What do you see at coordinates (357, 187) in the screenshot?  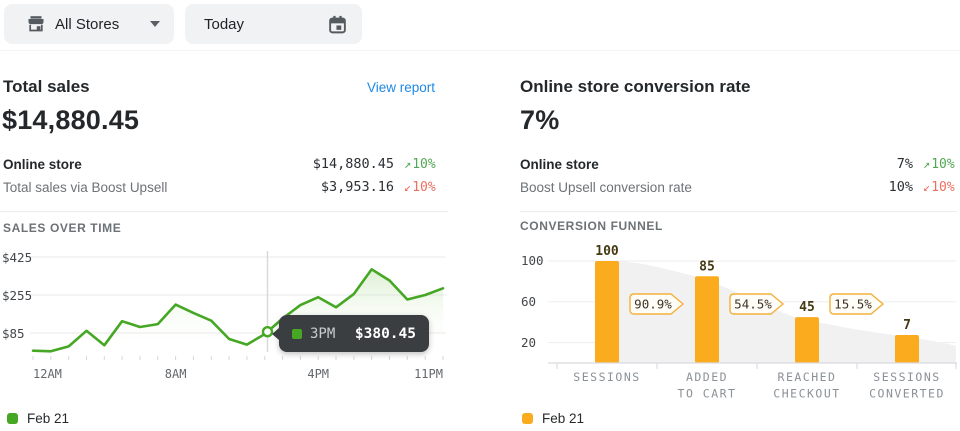 I see `metric-value: $3,953.16` at bounding box center [357, 187].